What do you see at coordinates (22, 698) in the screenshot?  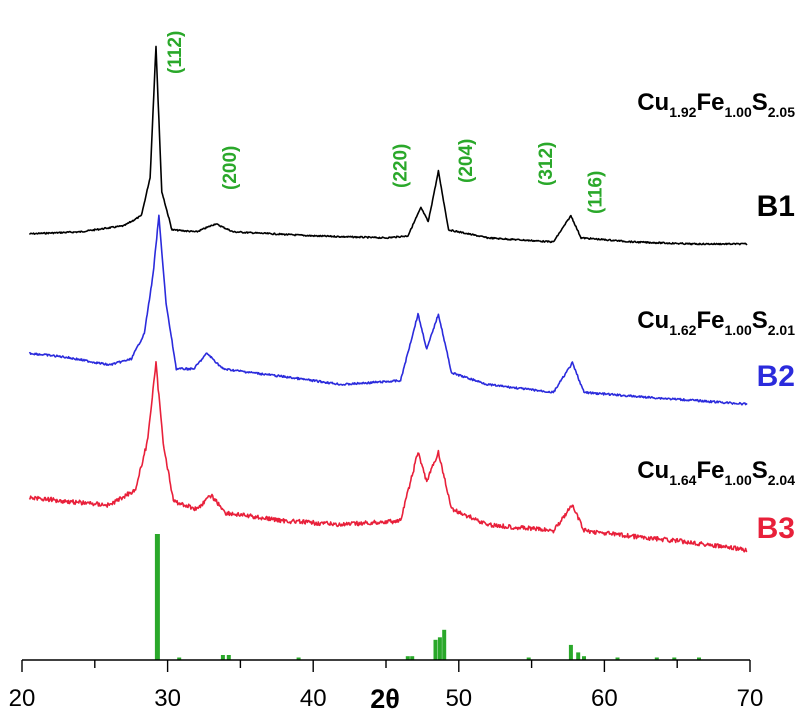 I see `x-tick-label: 20` at bounding box center [22, 698].